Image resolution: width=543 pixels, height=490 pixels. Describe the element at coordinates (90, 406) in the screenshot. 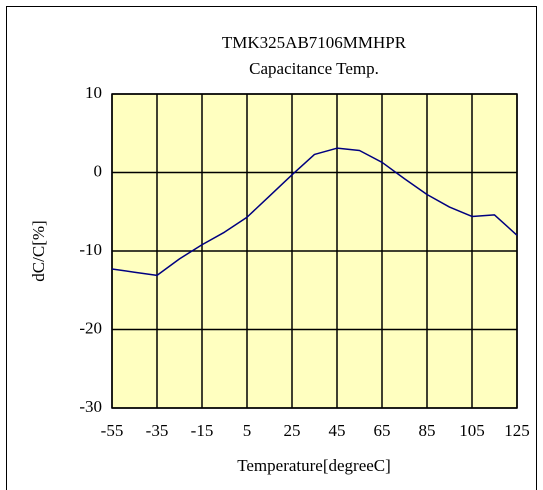

I see `y-tick-label: -30` at that location.